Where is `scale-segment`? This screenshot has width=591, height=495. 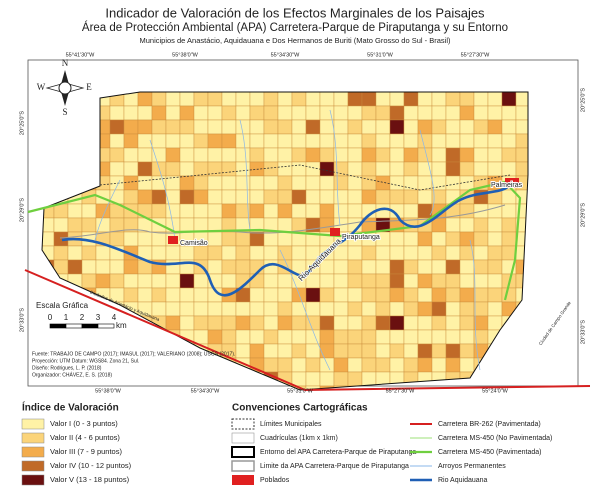
scale-segment is located at coordinates (90, 326).